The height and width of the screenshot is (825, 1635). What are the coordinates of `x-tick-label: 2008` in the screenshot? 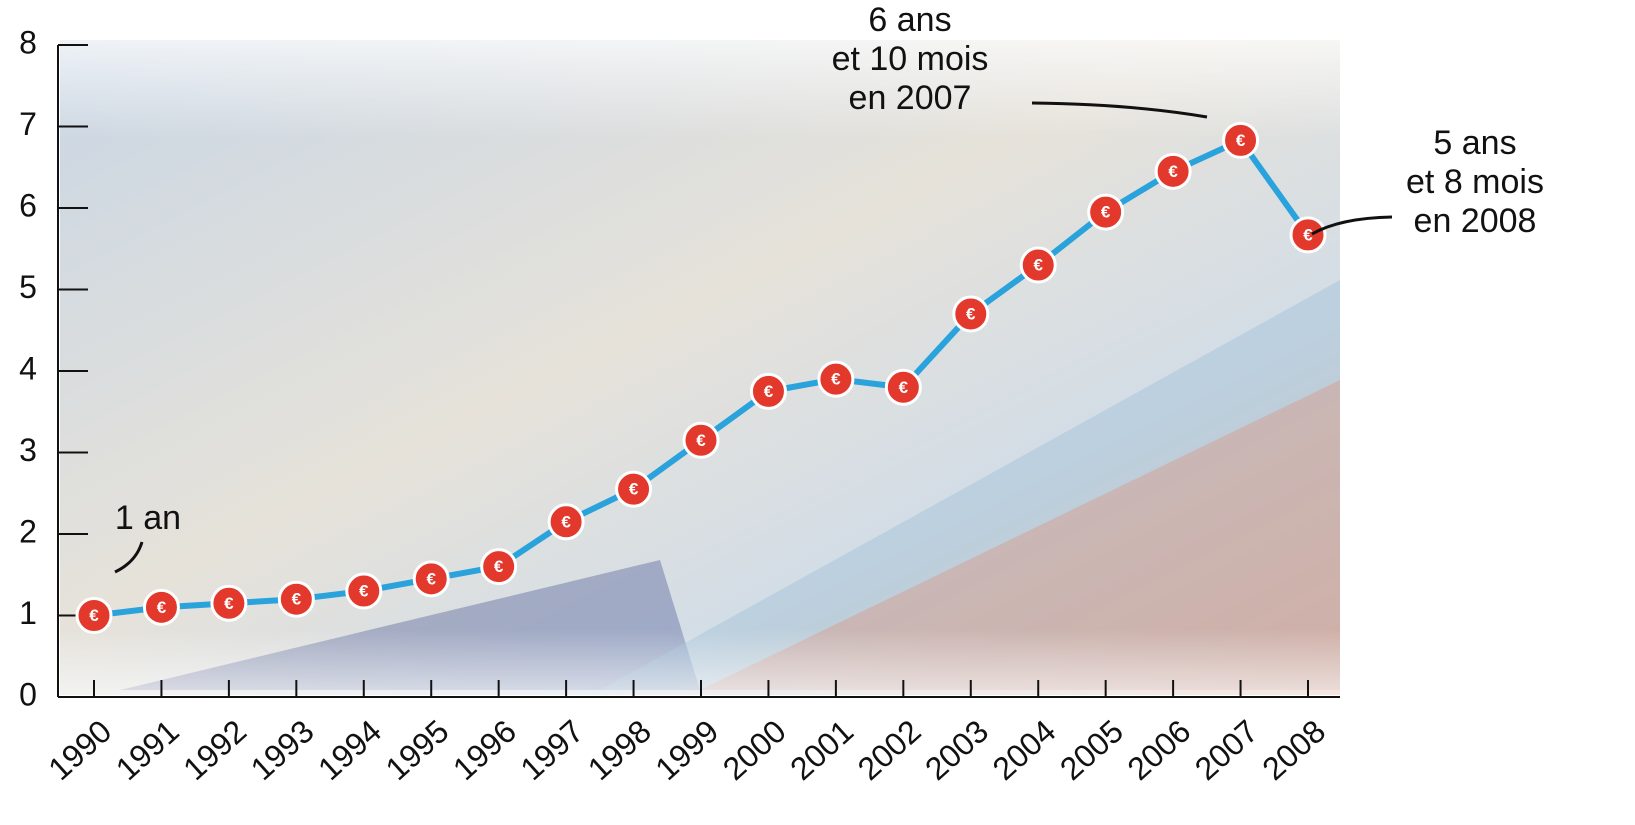 It's located at (1293, 750).